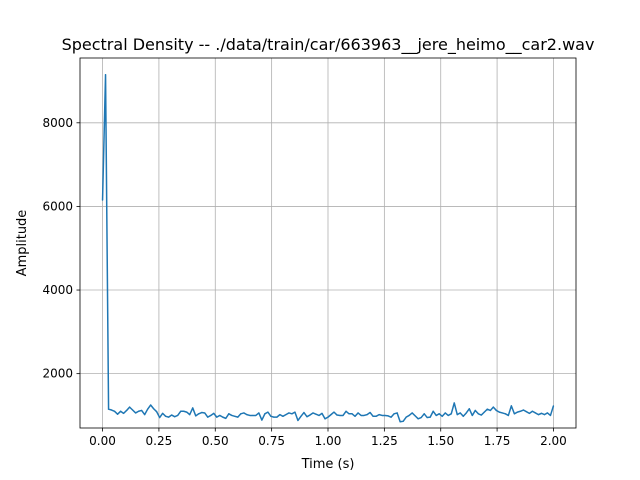 The height and width of the screenshot is (480, 640). Describe the element at coordinates (57, 374) in the screenshot. I see `y-tick-label: 2000` at that location.